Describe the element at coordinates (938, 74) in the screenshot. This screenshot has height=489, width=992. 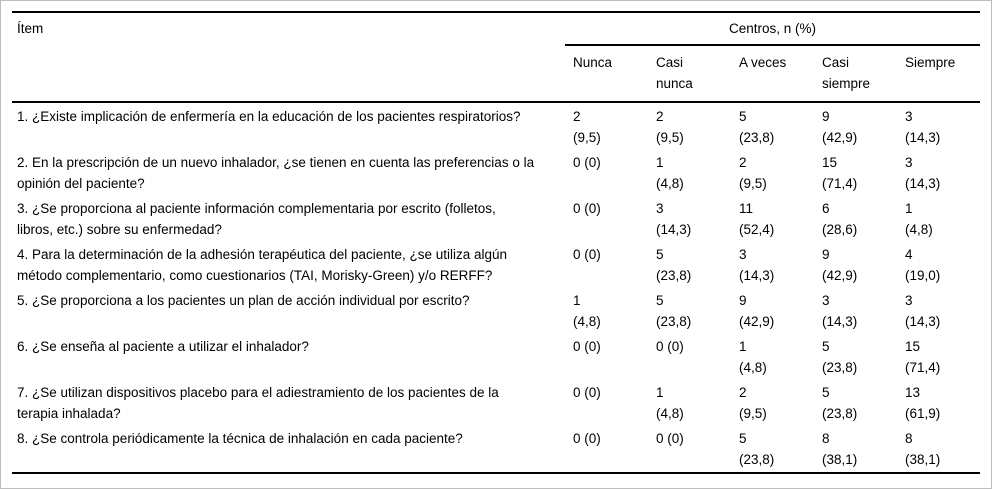
I see `col-header-siempre: Siempre` at that location.